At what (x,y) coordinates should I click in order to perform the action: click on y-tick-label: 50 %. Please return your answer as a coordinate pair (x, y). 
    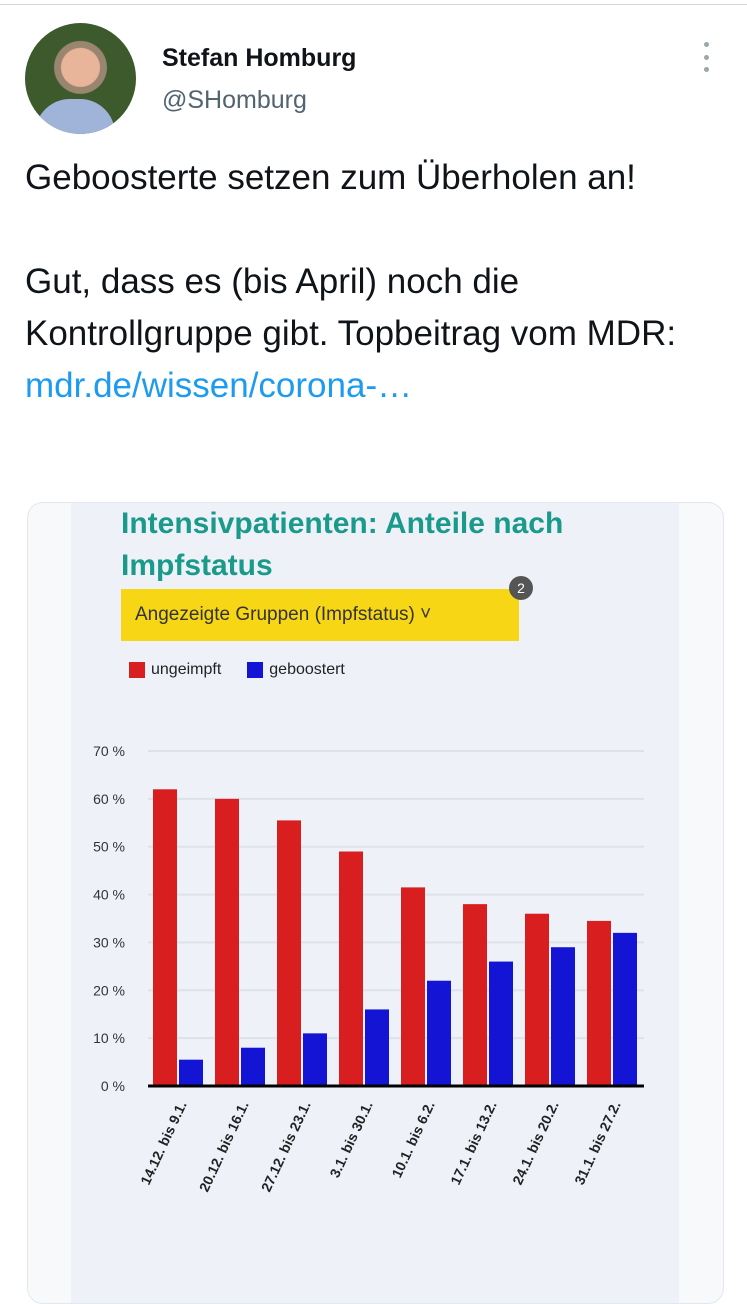
    Looking at the image, I should click on (109, 847).